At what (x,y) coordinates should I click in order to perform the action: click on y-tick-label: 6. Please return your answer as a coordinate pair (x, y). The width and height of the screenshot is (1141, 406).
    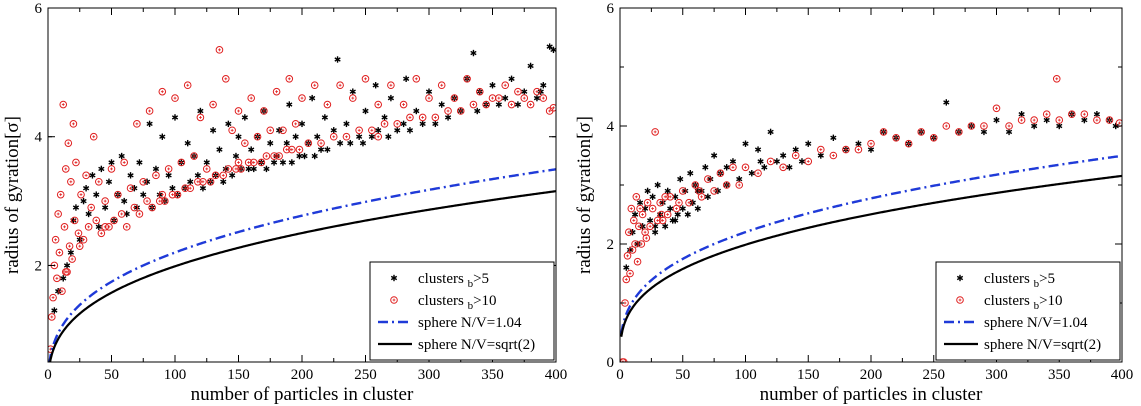
    Looking at the image, I should click on (39, 9).